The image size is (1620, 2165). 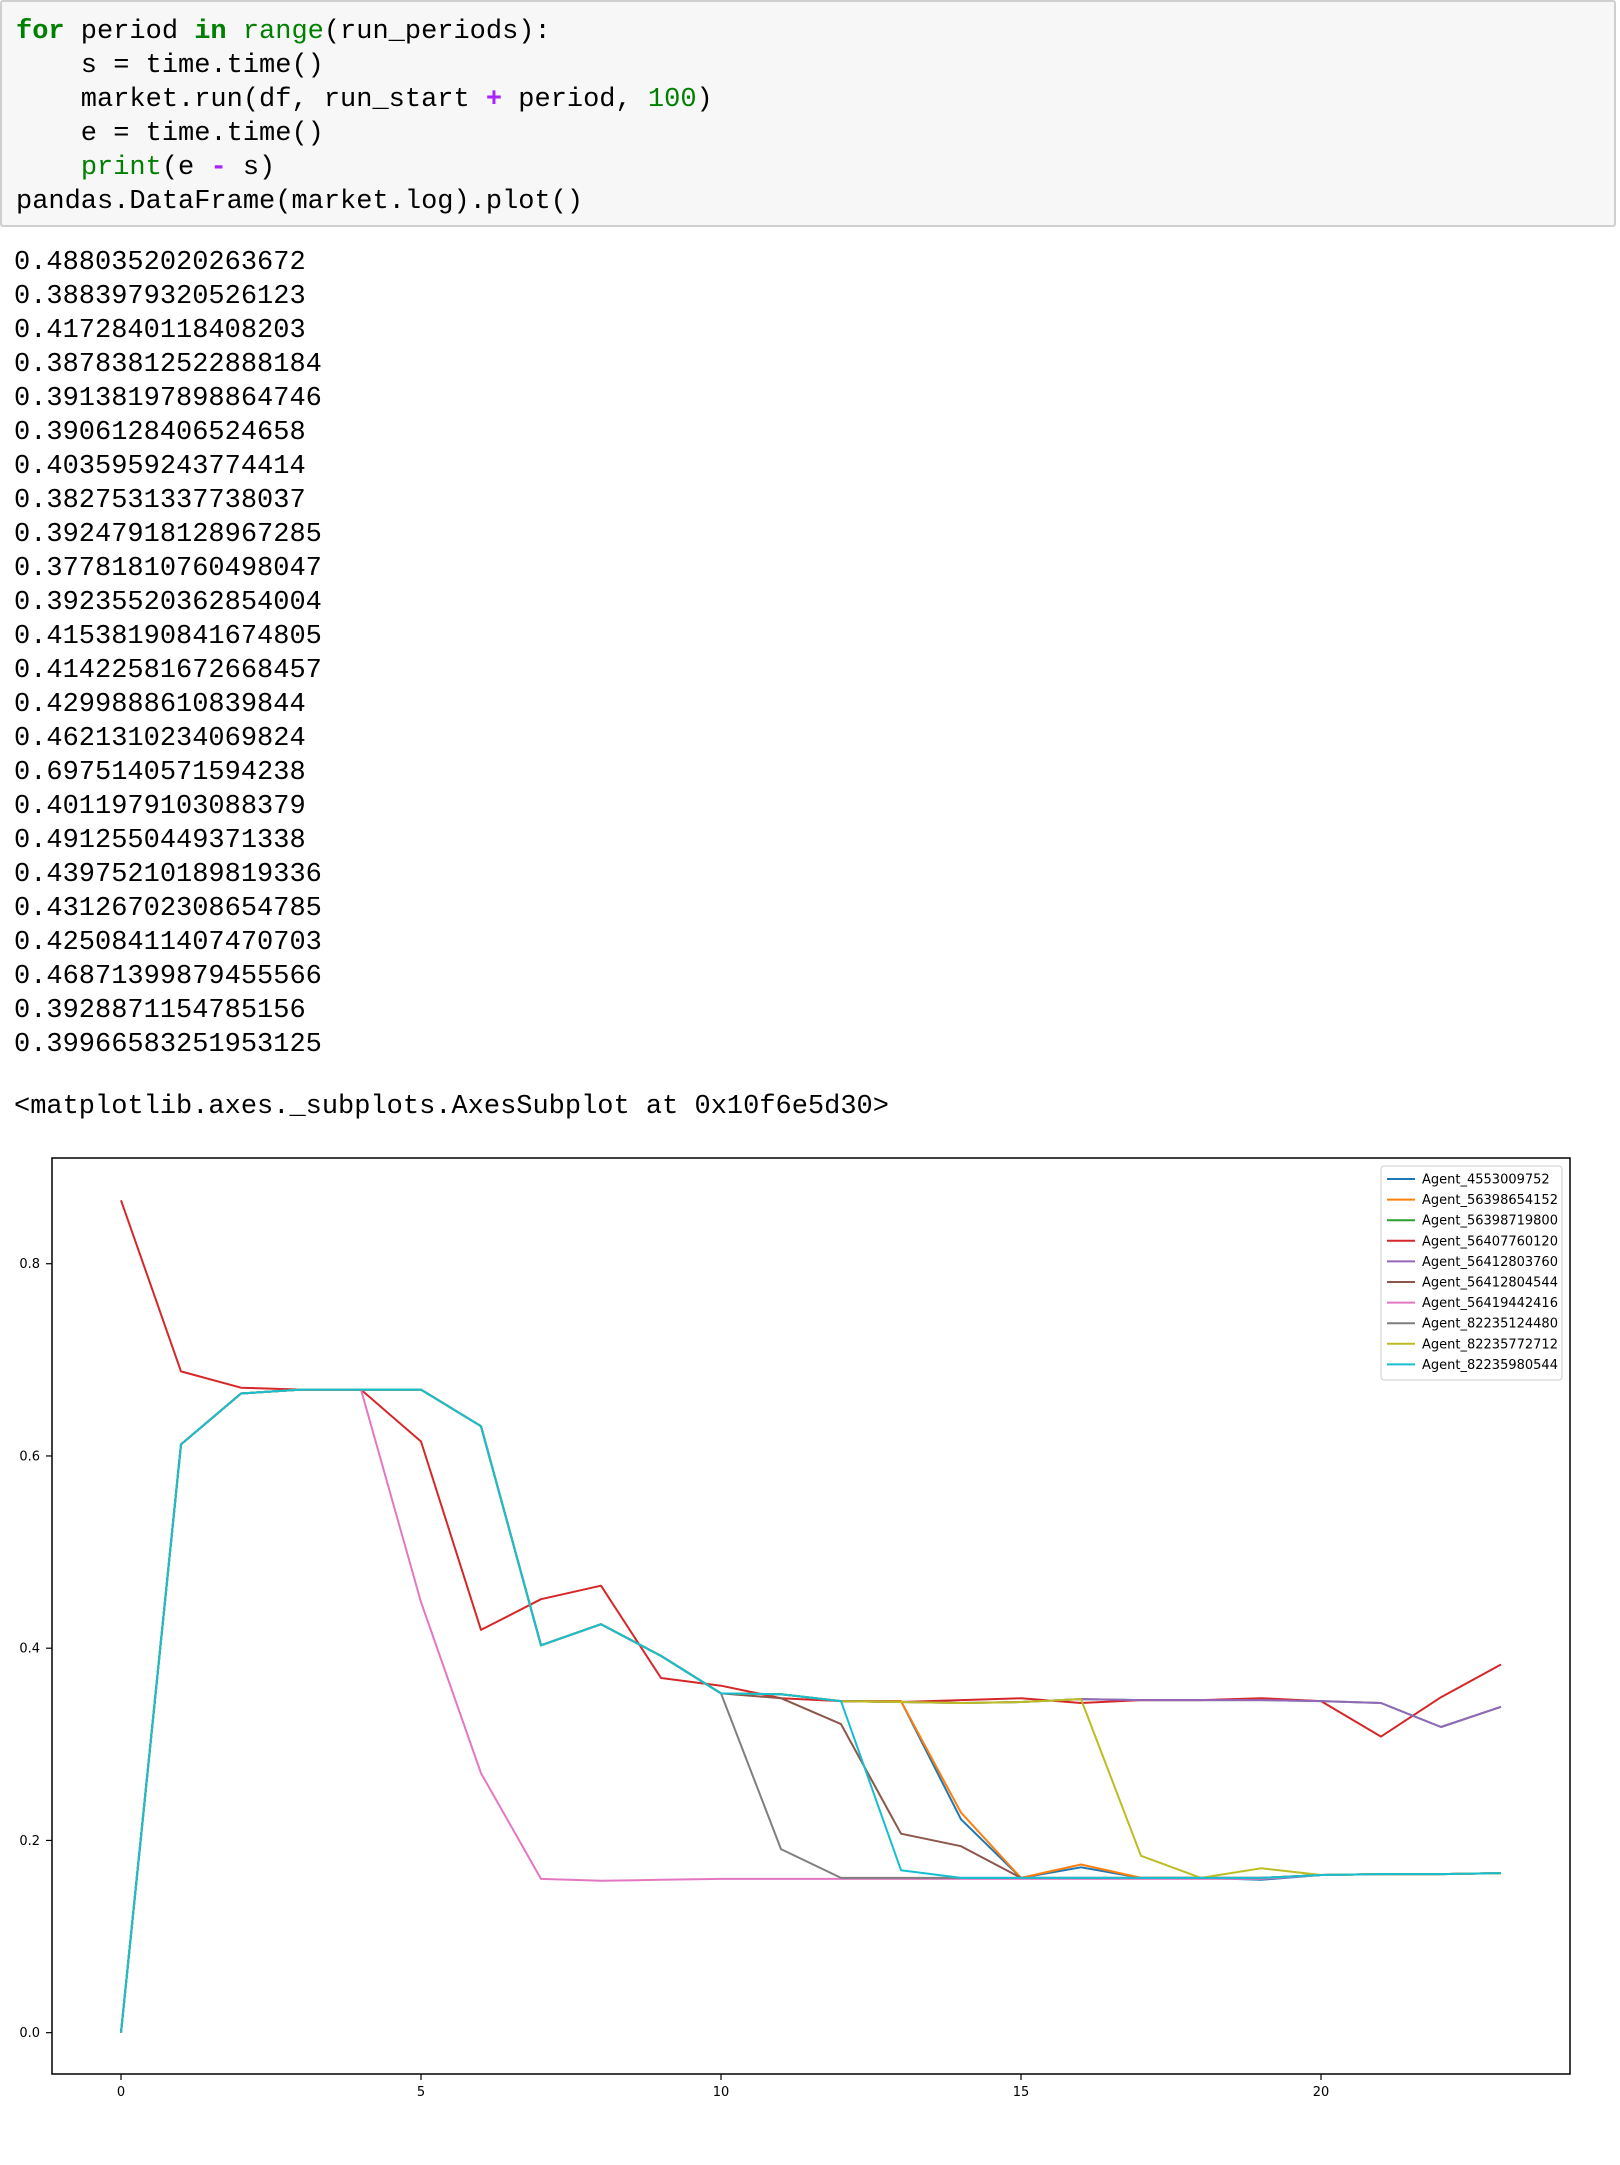 I want to click on output-line: 0.39138197898864746, so click(x=168, y=399).